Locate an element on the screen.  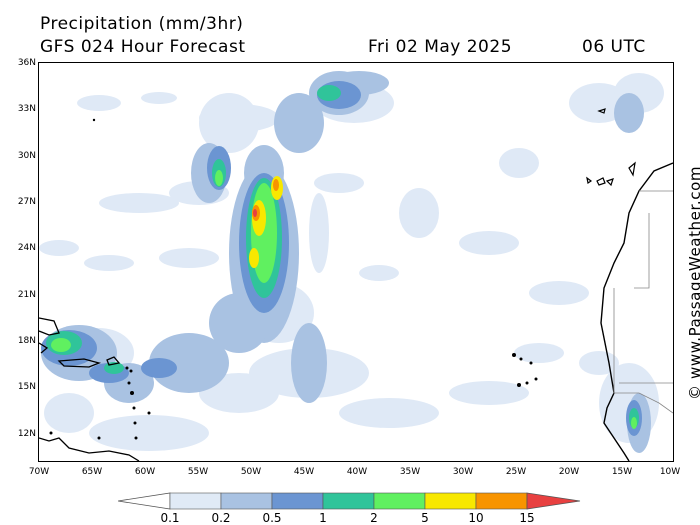
map-title: Precipitation (mm/3hr) is located at coordinates (142, 24).